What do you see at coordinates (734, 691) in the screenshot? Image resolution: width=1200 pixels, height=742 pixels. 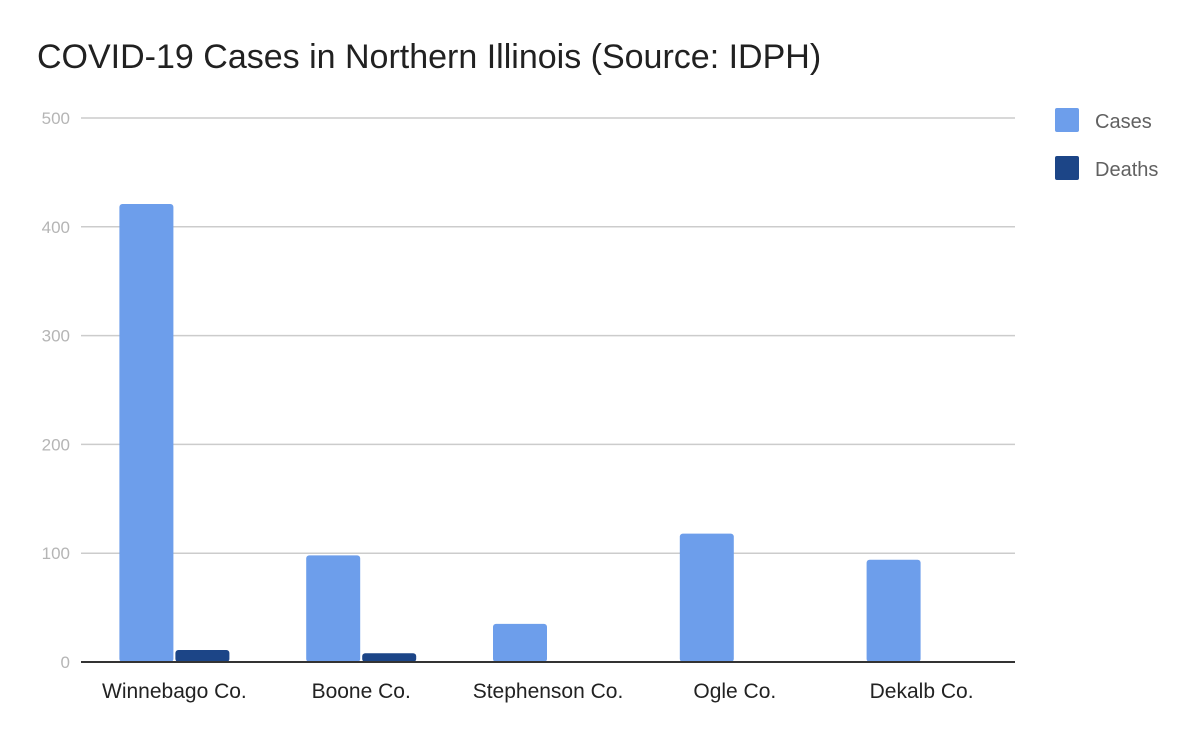 I see `x-tick-label: Ogle Co.` at bounding box center [734, 691].